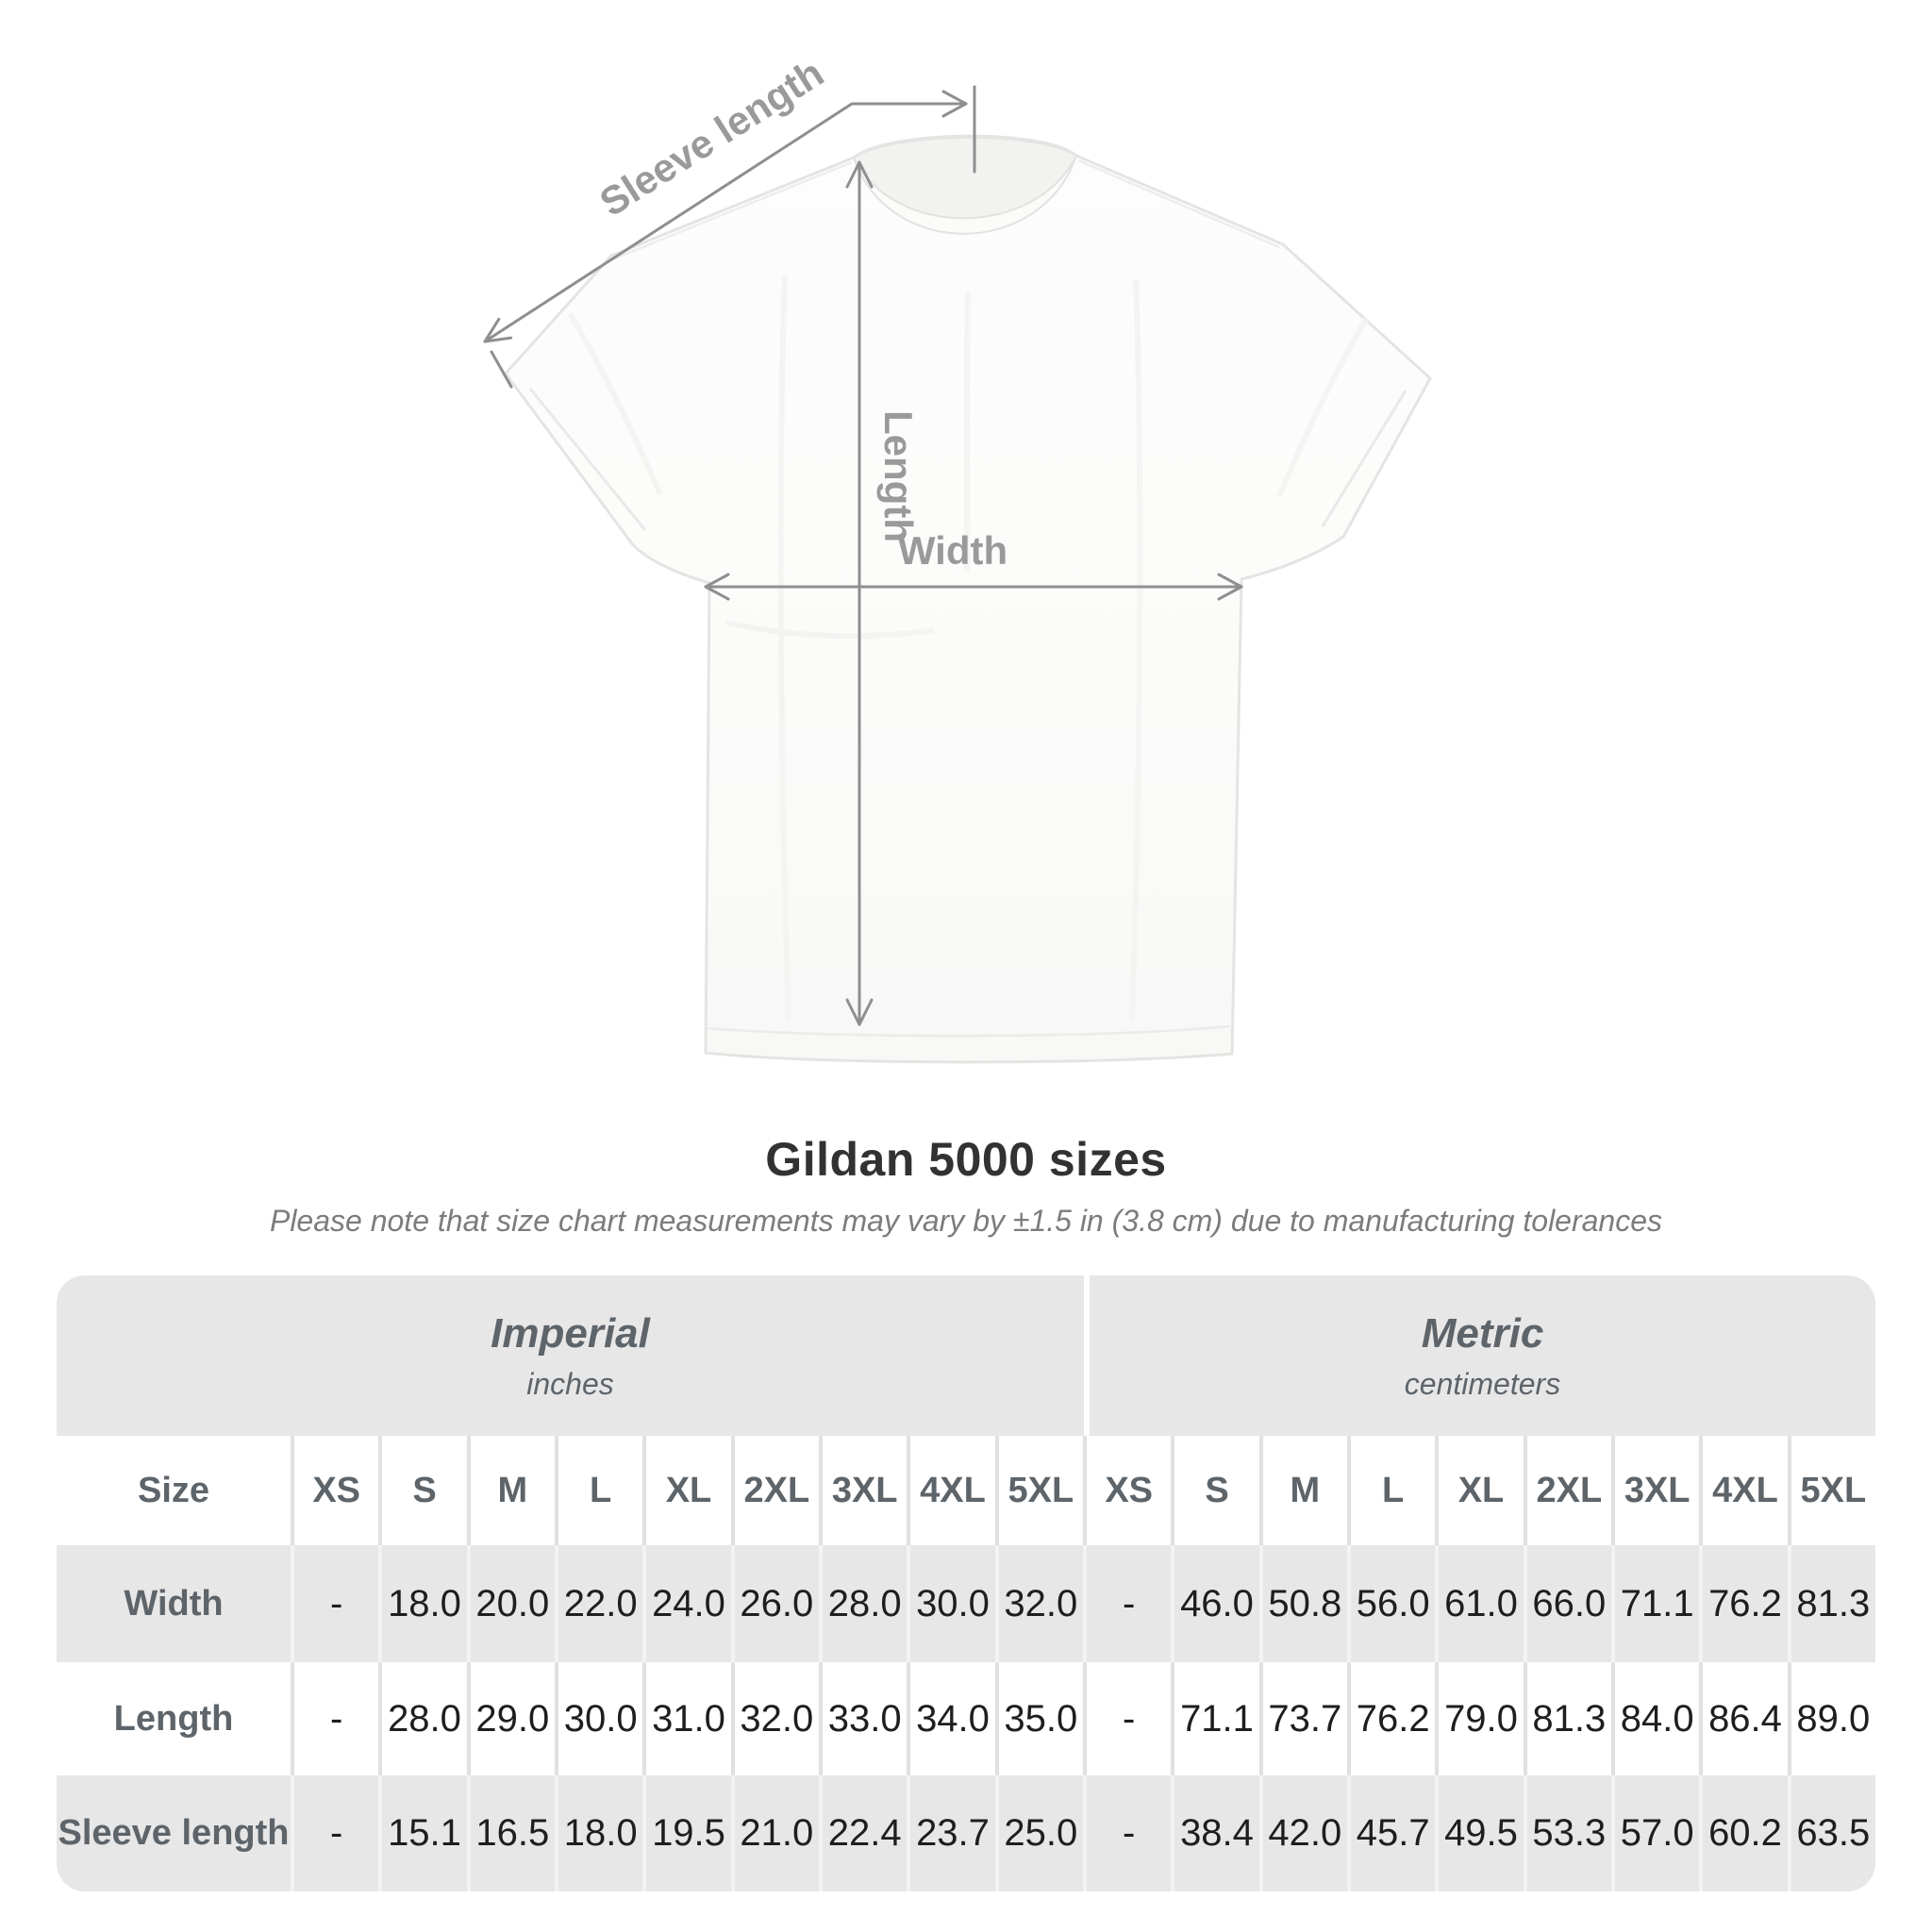 This screenshot has height=1932, width=1932. I want to click on sleeve-length-imperial-value: 19.5, so click(686, 1833).